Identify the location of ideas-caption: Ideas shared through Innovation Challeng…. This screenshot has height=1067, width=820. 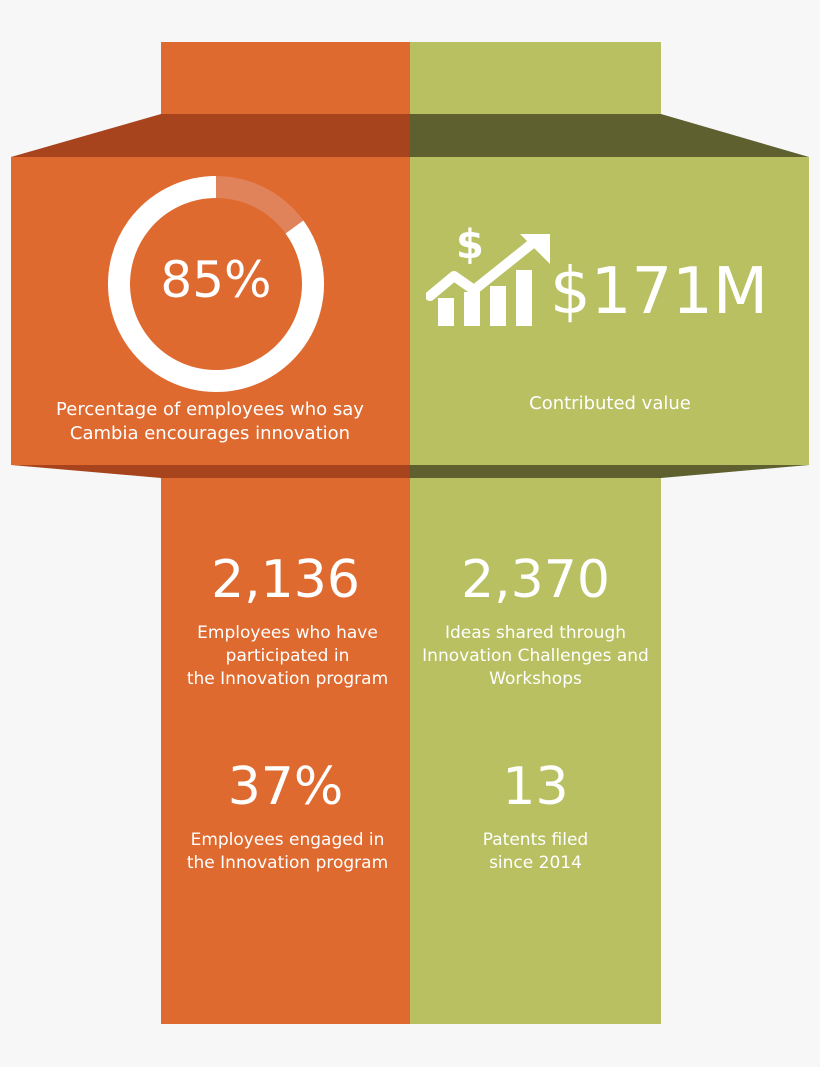
(535, 656).